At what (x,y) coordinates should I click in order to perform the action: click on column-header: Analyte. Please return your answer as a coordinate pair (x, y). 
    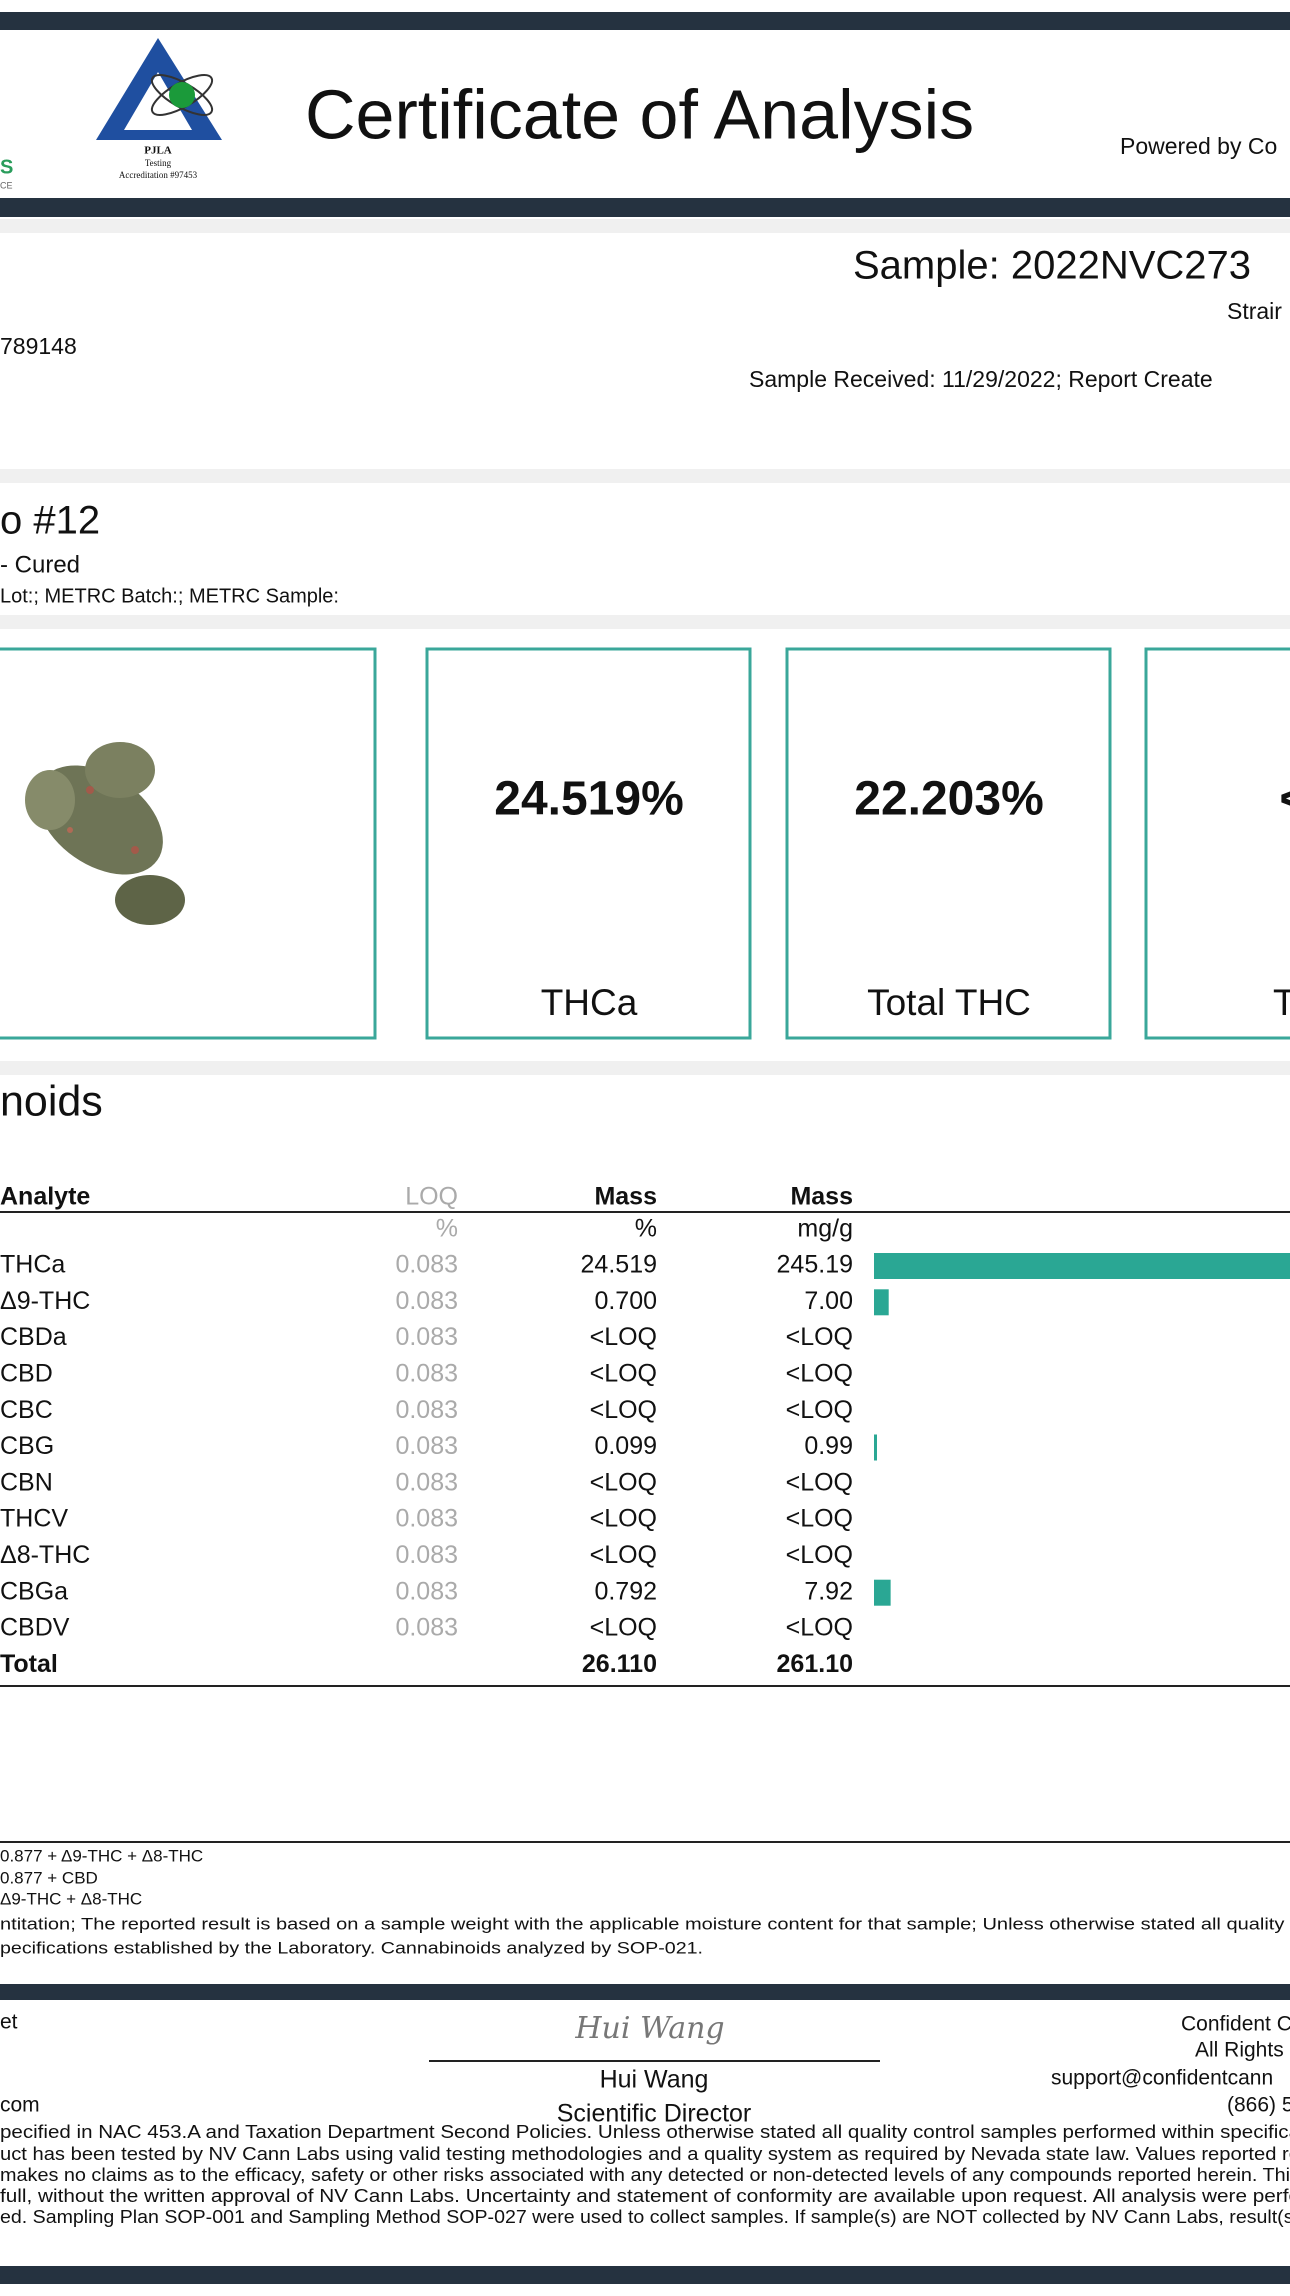
    Looking at the image, I should click on (45, 1197).